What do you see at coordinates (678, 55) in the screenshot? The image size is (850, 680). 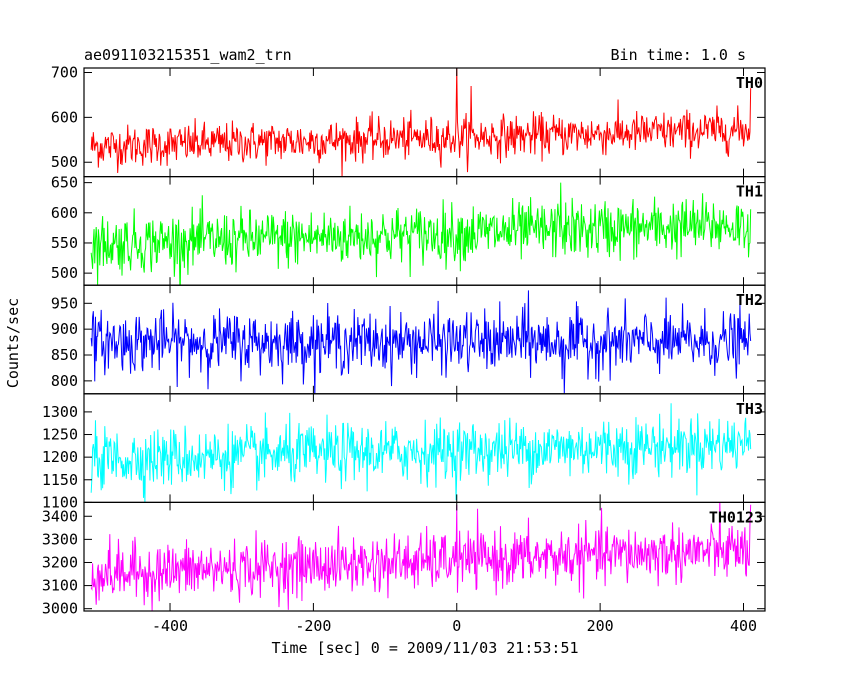 I see `chart-title-right: Bin time: 1.0 s` at bounding box center [678, 55].